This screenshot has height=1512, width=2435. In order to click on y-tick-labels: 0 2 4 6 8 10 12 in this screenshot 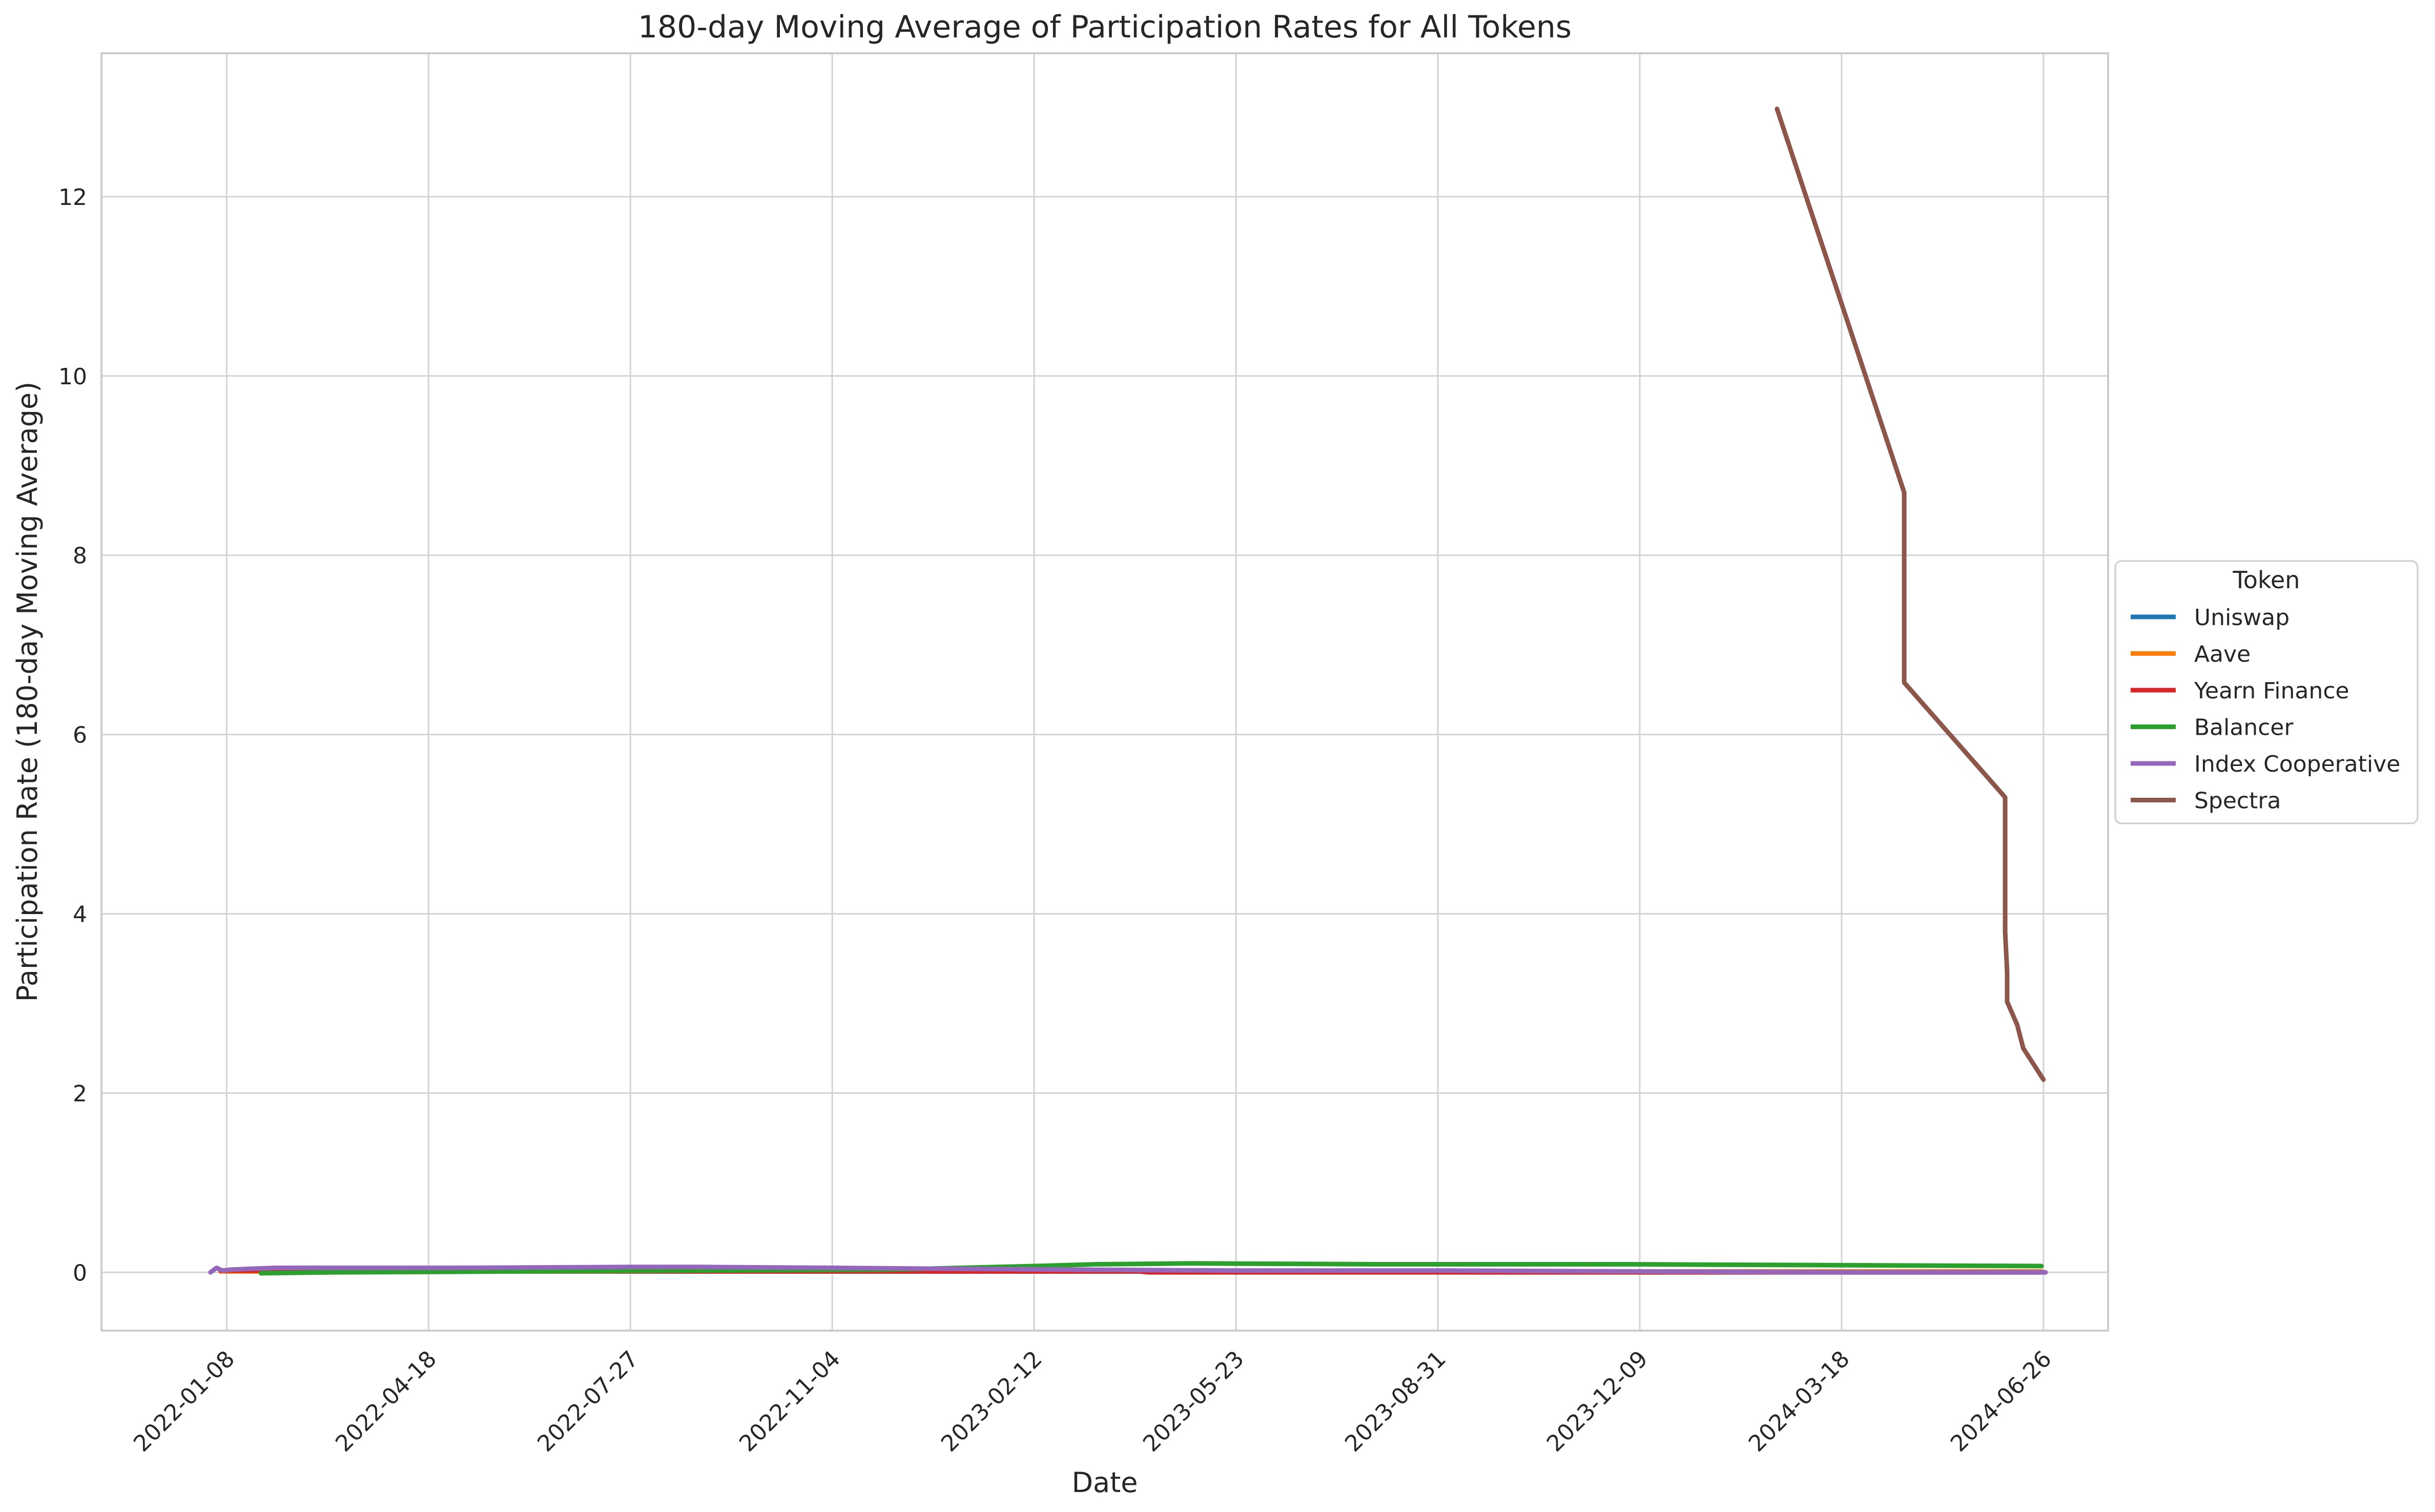, I will do `click(73, 735)`.